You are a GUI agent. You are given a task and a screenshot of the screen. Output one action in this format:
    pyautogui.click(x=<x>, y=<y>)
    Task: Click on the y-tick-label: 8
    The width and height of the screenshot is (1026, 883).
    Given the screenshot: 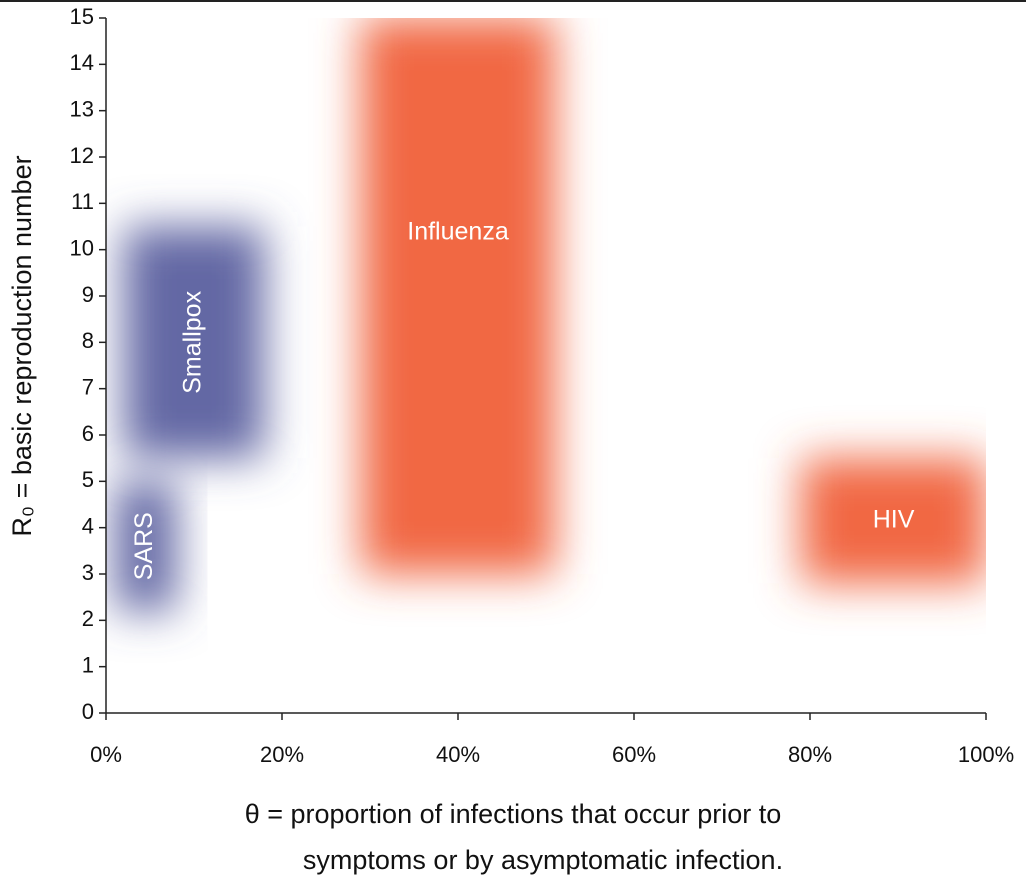 What is the action you would take?
    pyautogui.click(x=88, y=340)
    